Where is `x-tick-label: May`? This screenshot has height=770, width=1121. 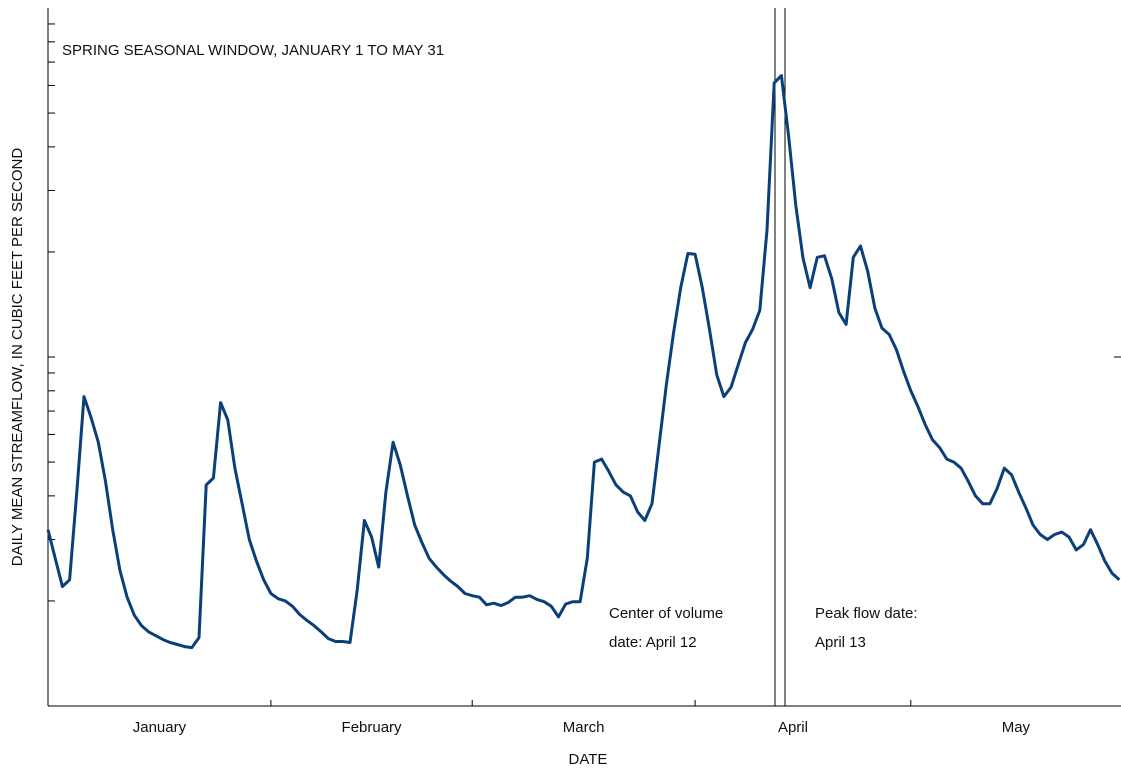 x-tick-label: May is located at coordinates (1016, 727).